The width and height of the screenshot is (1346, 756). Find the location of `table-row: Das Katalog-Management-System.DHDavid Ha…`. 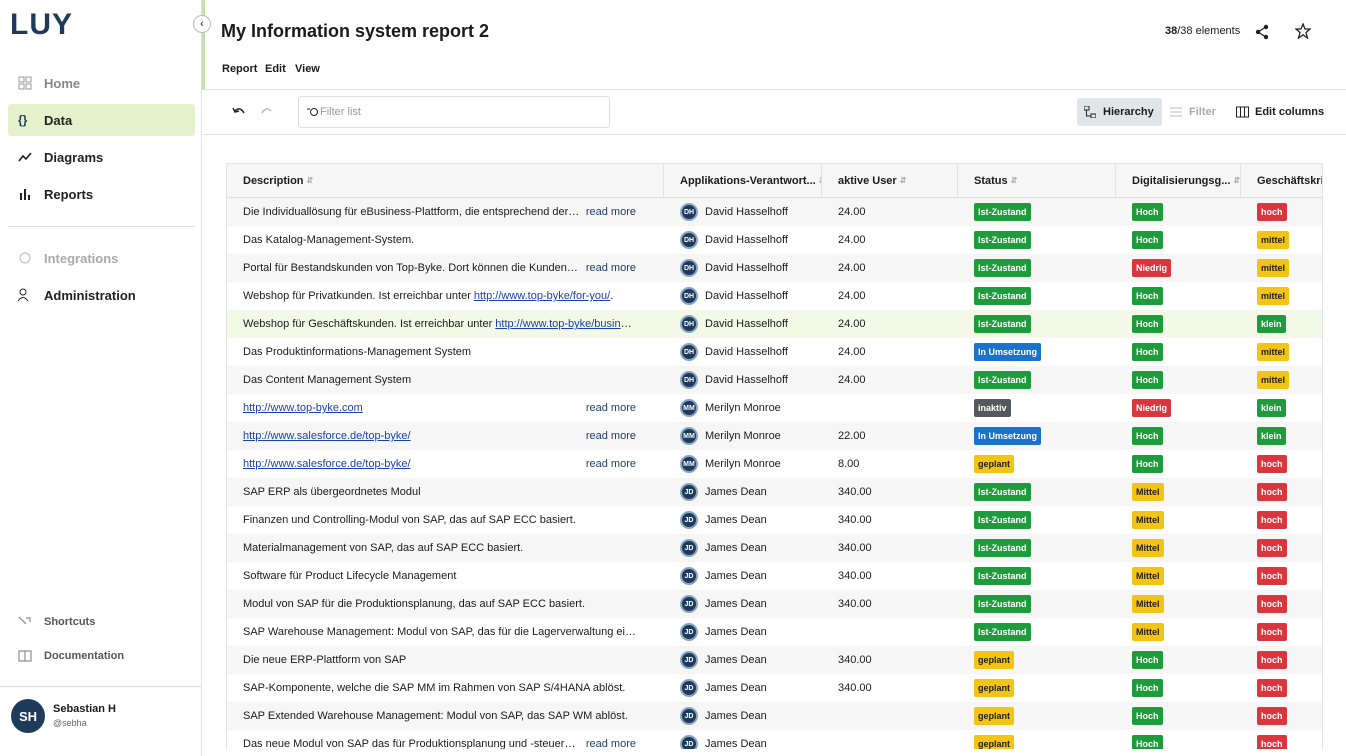

table-row: Das Katalog-Management-System.DHDavid Ha… is located at coordinates (774, 240).